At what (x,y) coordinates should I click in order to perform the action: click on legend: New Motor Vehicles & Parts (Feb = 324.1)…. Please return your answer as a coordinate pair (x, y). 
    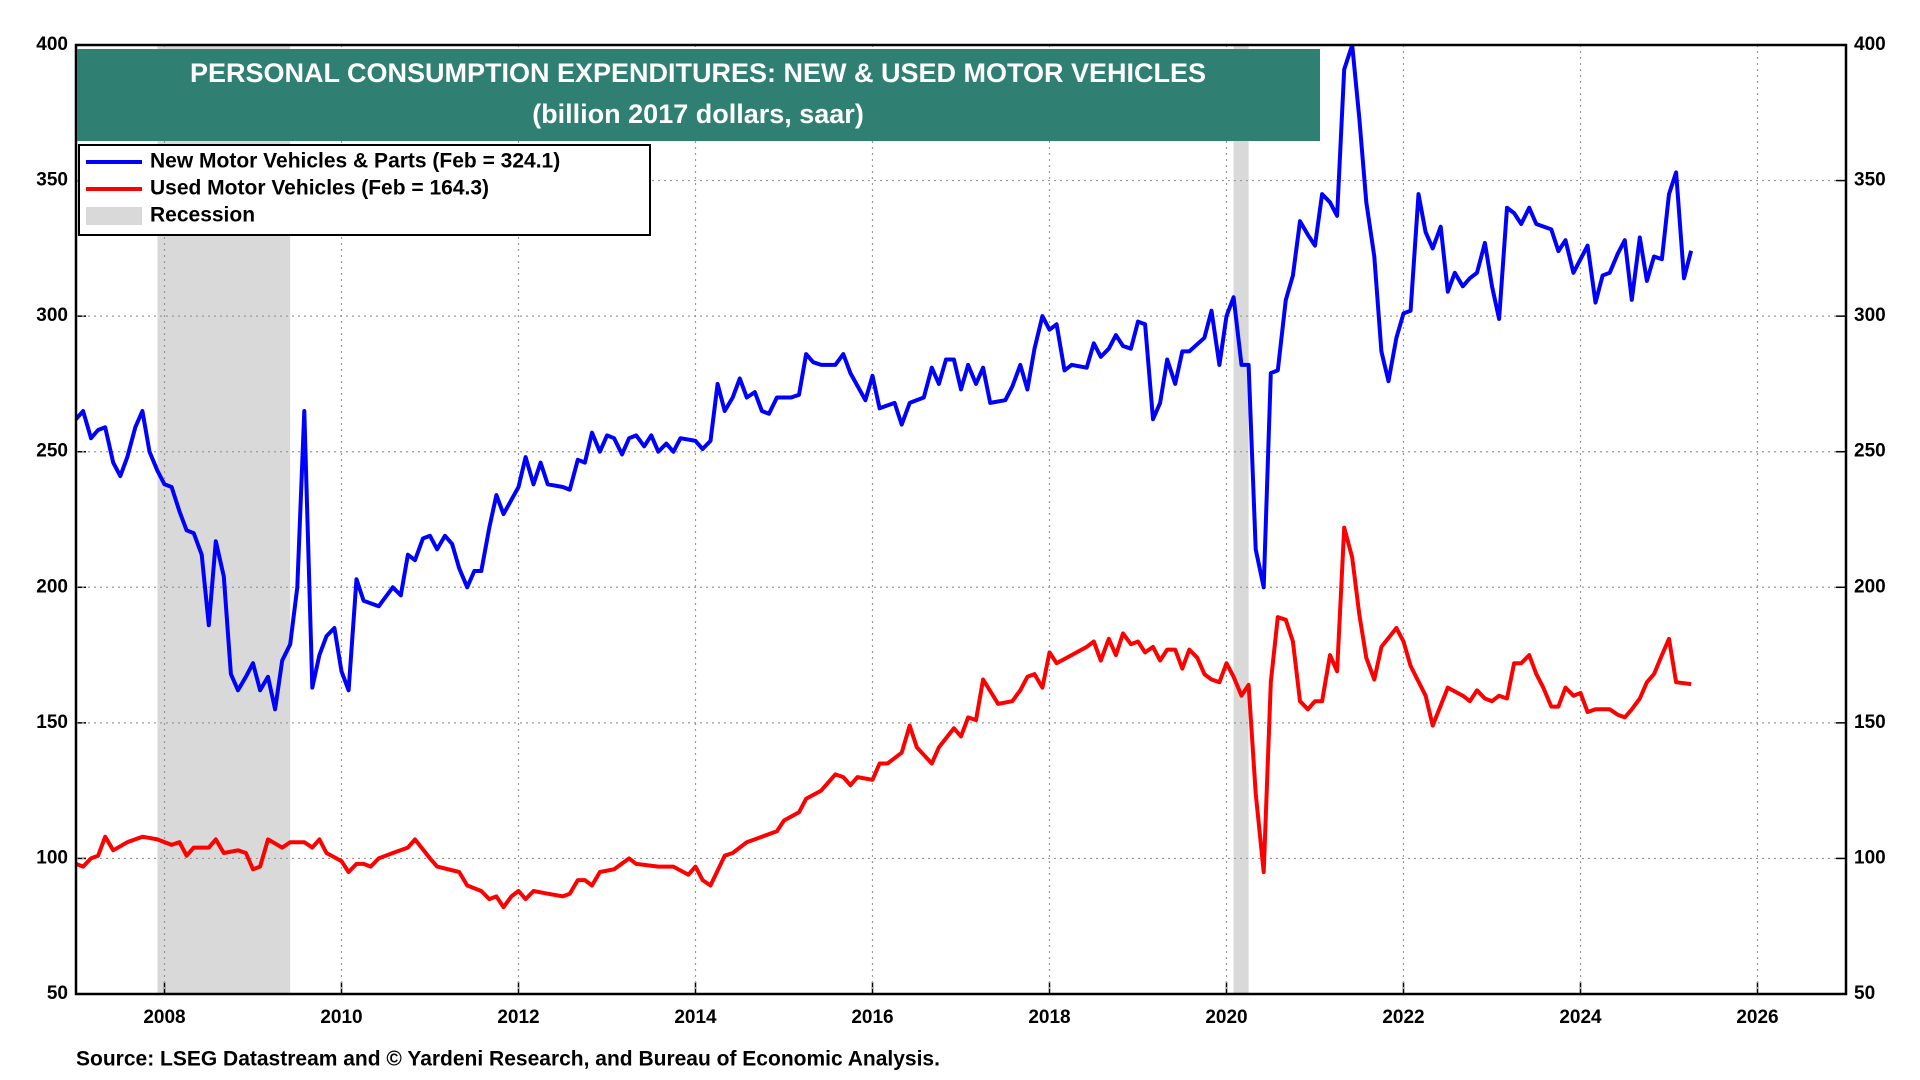
    Looking at the image, I should click on (323, 188).